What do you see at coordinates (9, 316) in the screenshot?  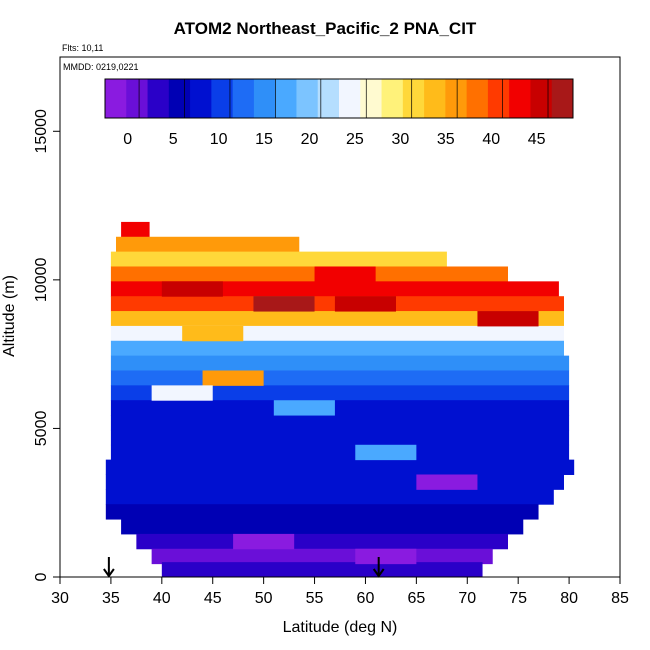 I see `y-axis-label: Altitude (m)` at bounding box center [9, 316].